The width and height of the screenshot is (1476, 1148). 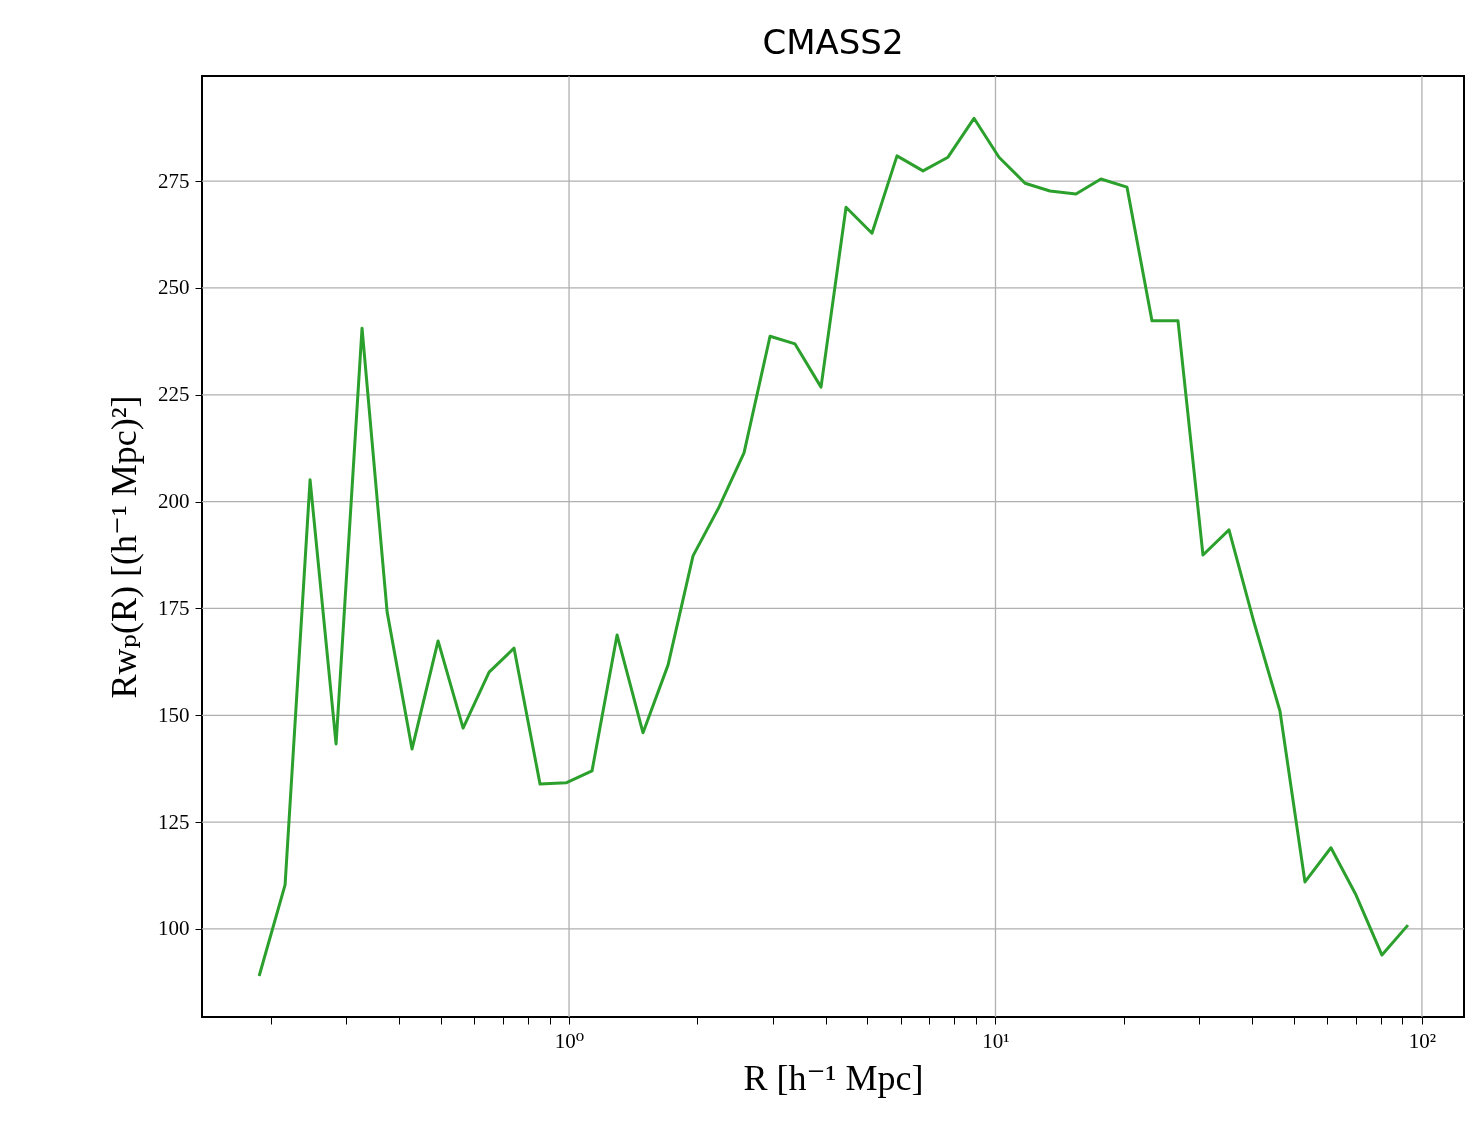 I want to click on y-tick-label: 175, so click(x=174, y=607).